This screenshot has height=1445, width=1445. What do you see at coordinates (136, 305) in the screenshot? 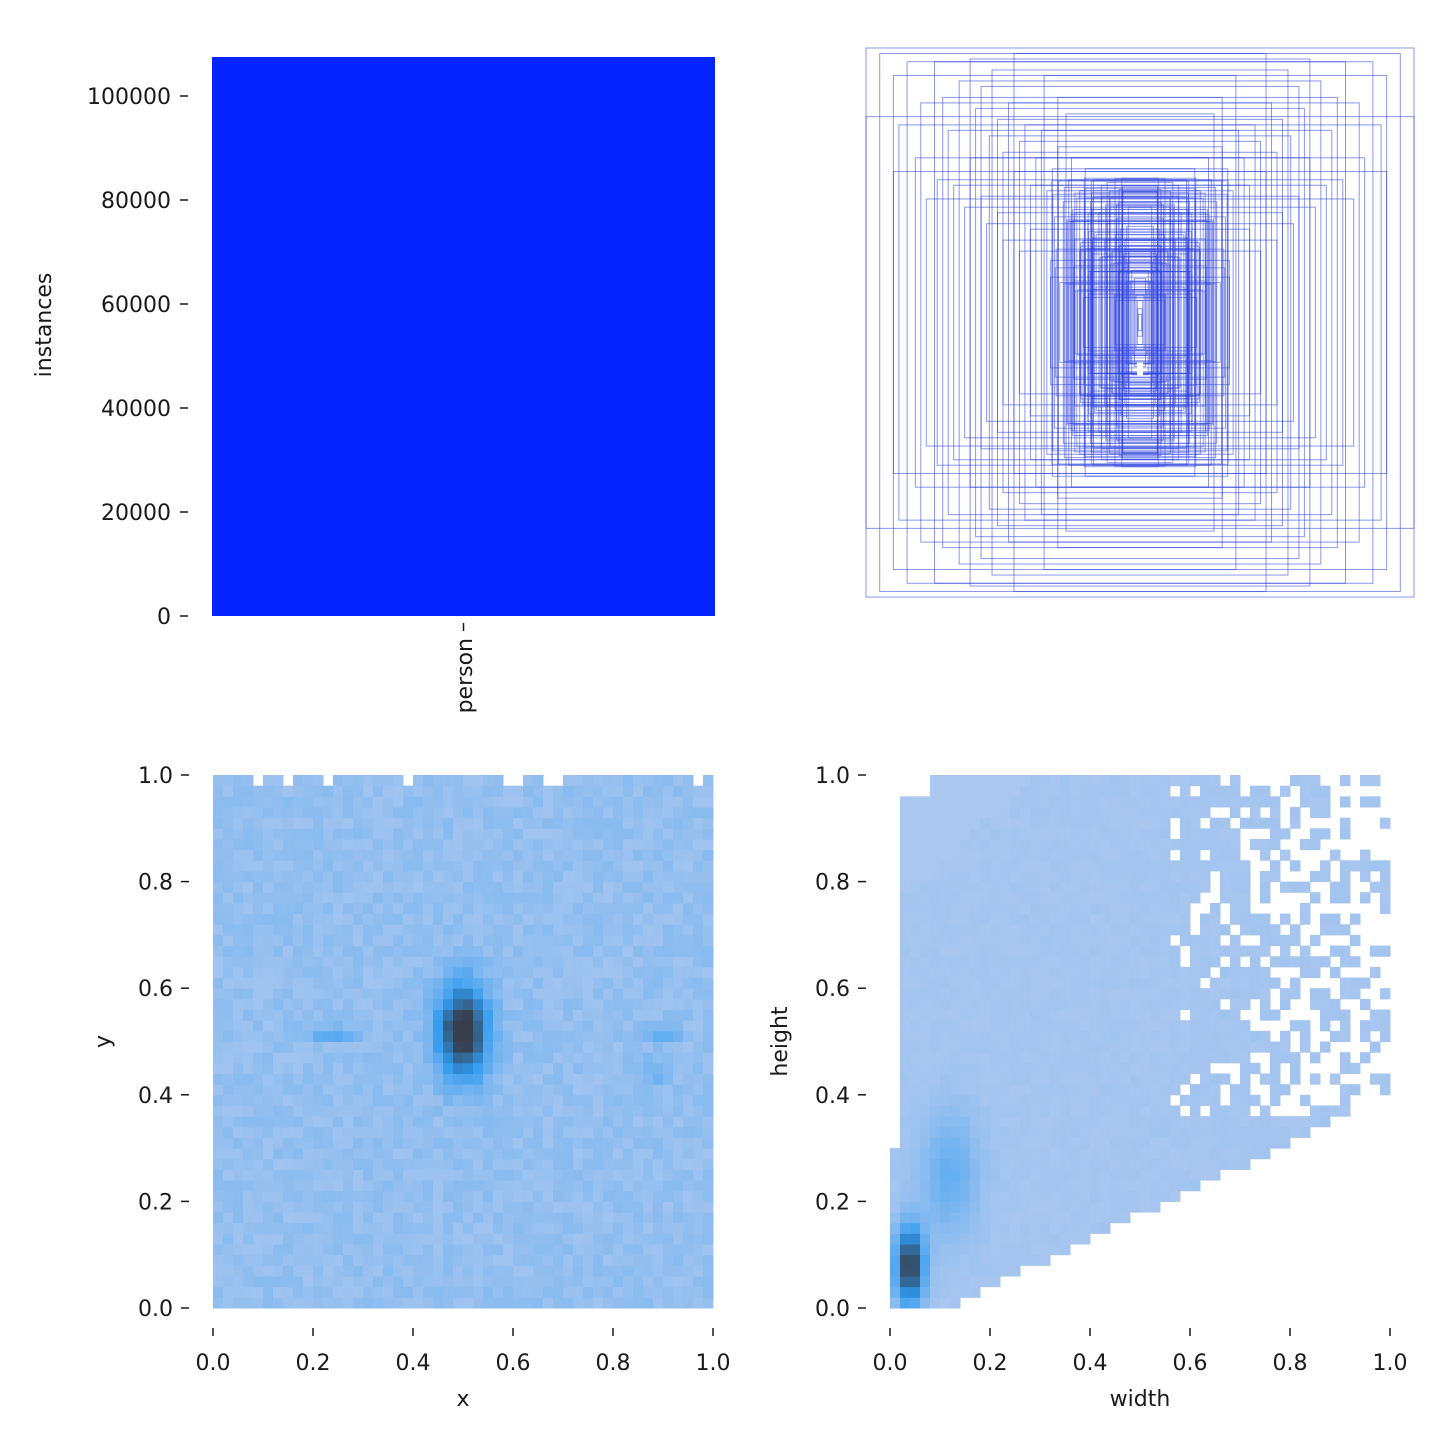
I see `y-tick-label: 60000` at bounding box center [136, 305].